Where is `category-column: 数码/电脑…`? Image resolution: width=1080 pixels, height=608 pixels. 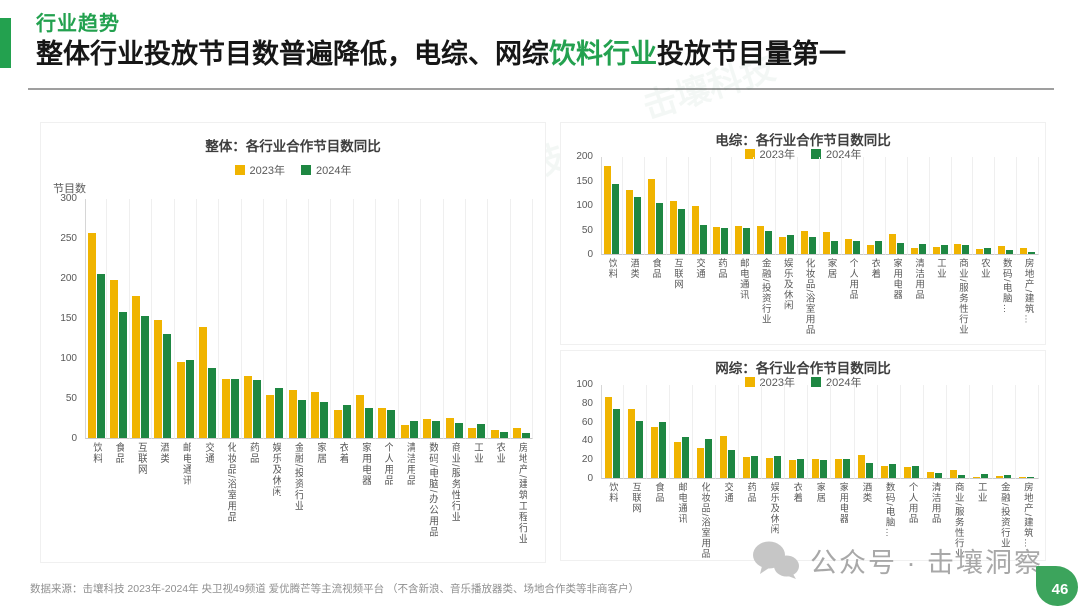
category-column: 数码/电脑… is located at coordinates (1006, 250).